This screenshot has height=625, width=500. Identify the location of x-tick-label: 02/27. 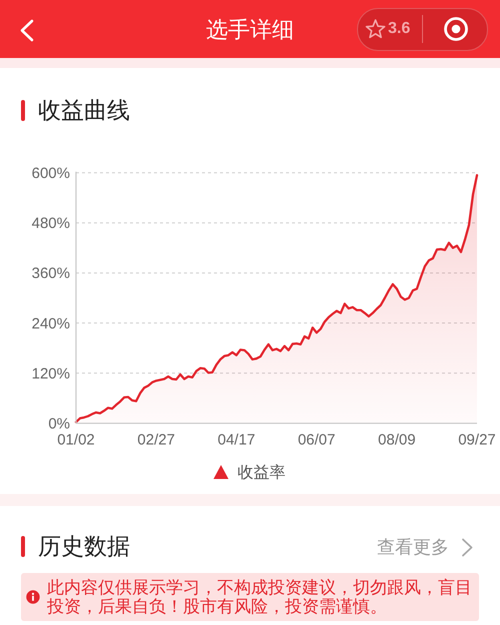
(156, 440).